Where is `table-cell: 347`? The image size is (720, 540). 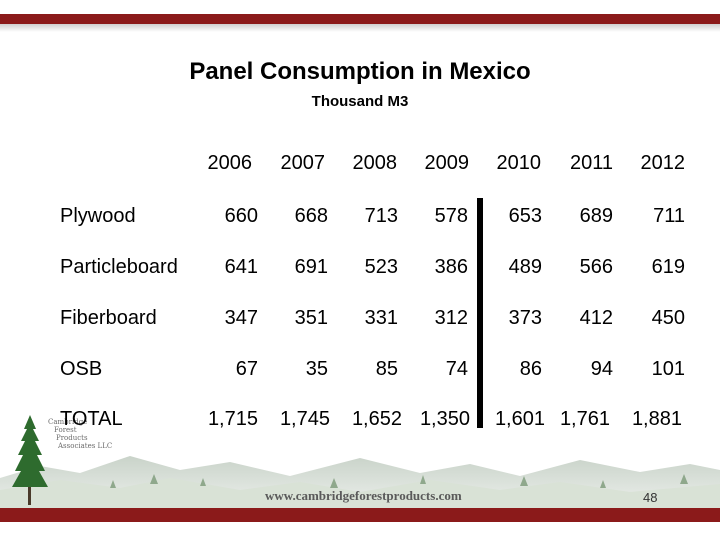
table-cell: 347 is located at coordinates (241, 318).